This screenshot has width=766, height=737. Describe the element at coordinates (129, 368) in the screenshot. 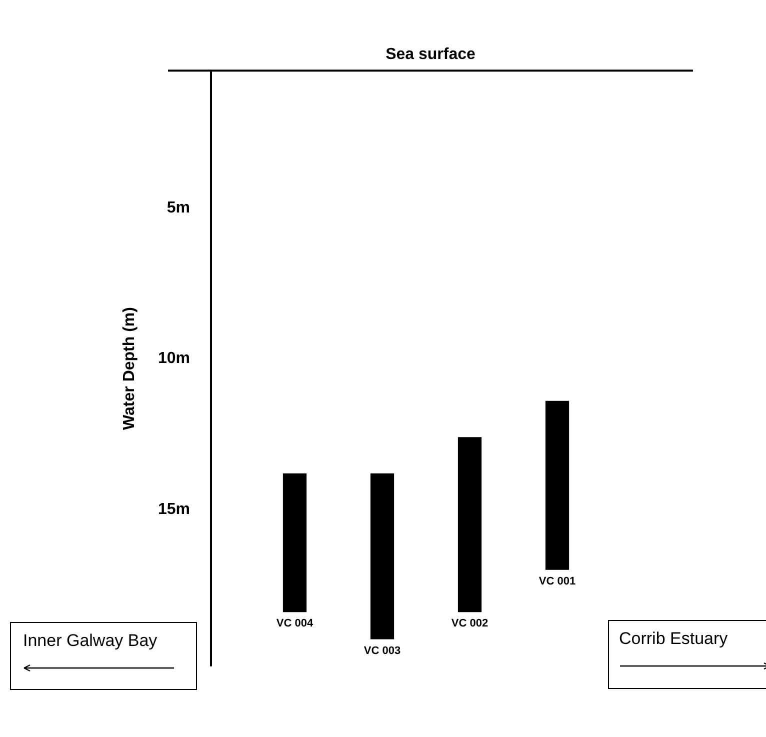

I see `y-axis-title: Water Depth (m)` at that location.